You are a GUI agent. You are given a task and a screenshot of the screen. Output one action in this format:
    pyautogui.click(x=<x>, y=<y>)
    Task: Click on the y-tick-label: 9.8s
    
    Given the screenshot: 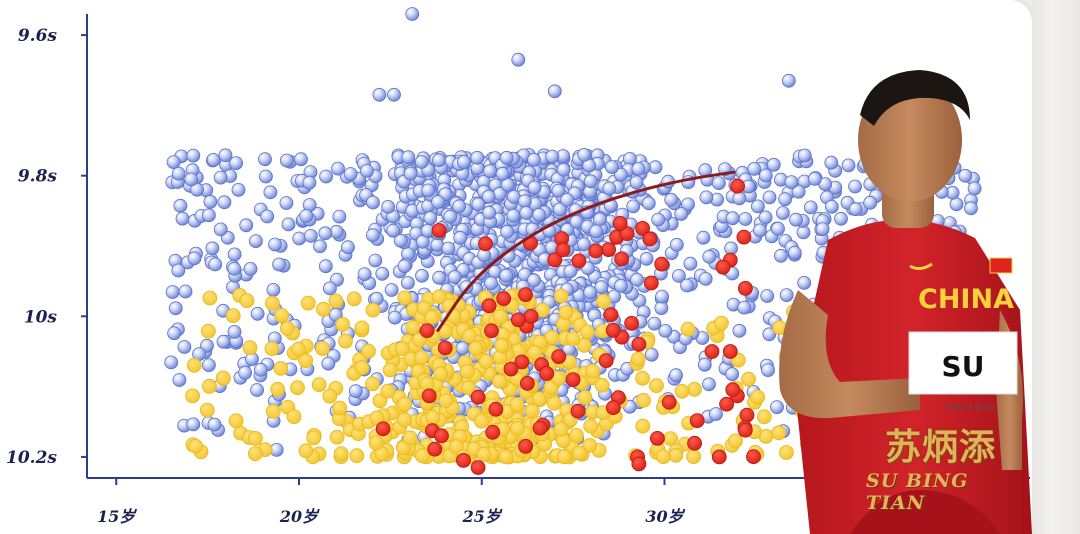 What is the action you would take?
    pyautogui.click(x=38, y=177)
    